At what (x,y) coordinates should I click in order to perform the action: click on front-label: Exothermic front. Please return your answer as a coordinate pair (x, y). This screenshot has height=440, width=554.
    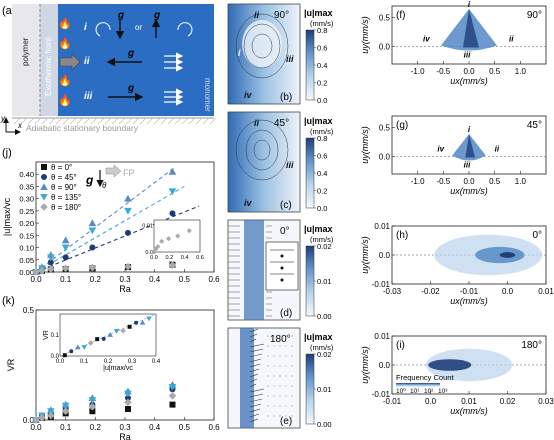
    Looking at the image, I should click on (48, 66).